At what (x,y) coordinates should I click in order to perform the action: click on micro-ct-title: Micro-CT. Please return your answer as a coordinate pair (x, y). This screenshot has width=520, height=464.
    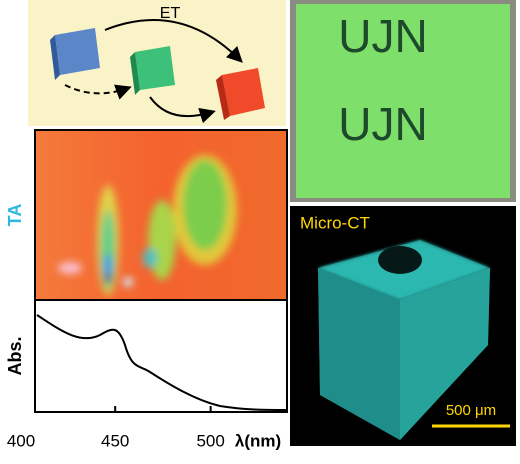
    Looking at the image, I should click on (335, 222).